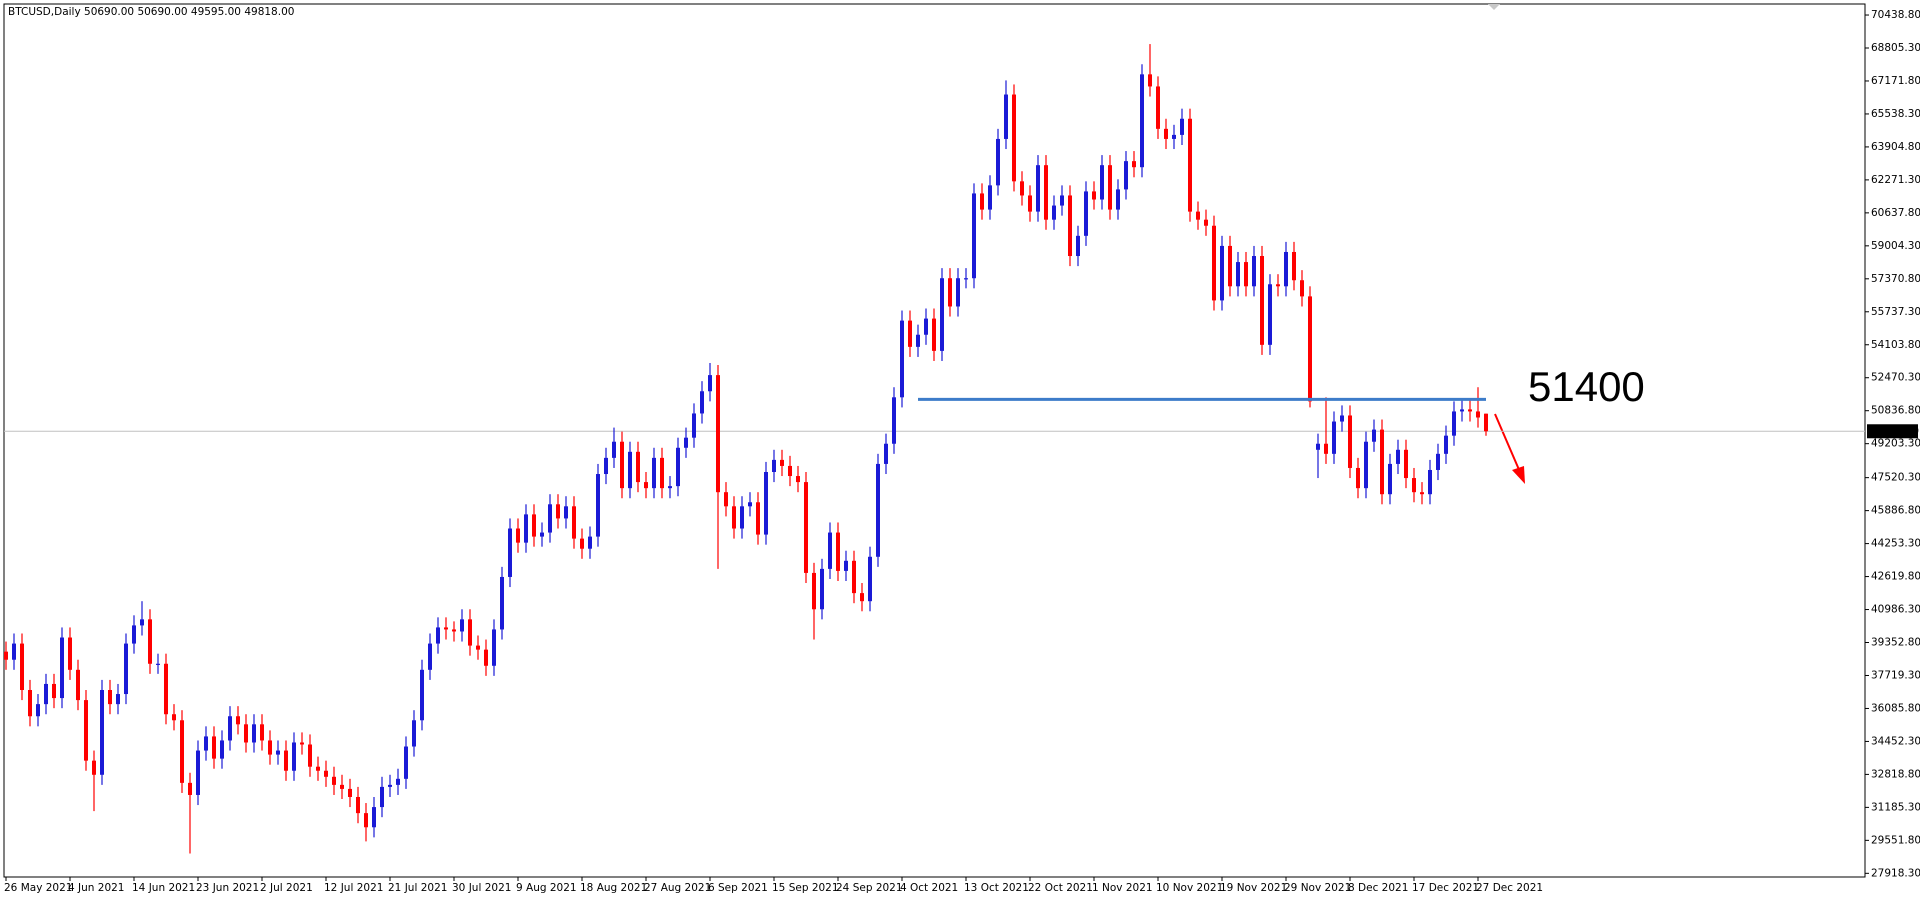 This screenshot has height=900, width=1920. Describe the element at coordinates (1378, 888) in the screenshot. I see `x-tick-label: 8 Dec 2021` at that location.